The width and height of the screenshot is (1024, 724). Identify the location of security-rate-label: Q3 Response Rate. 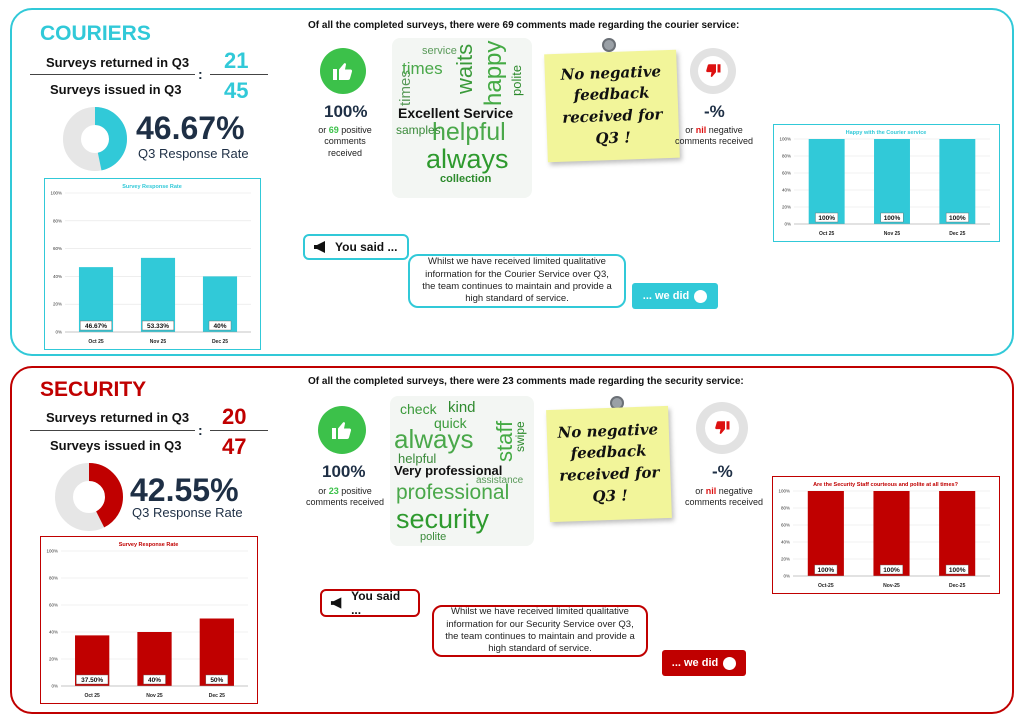
(187, 512).